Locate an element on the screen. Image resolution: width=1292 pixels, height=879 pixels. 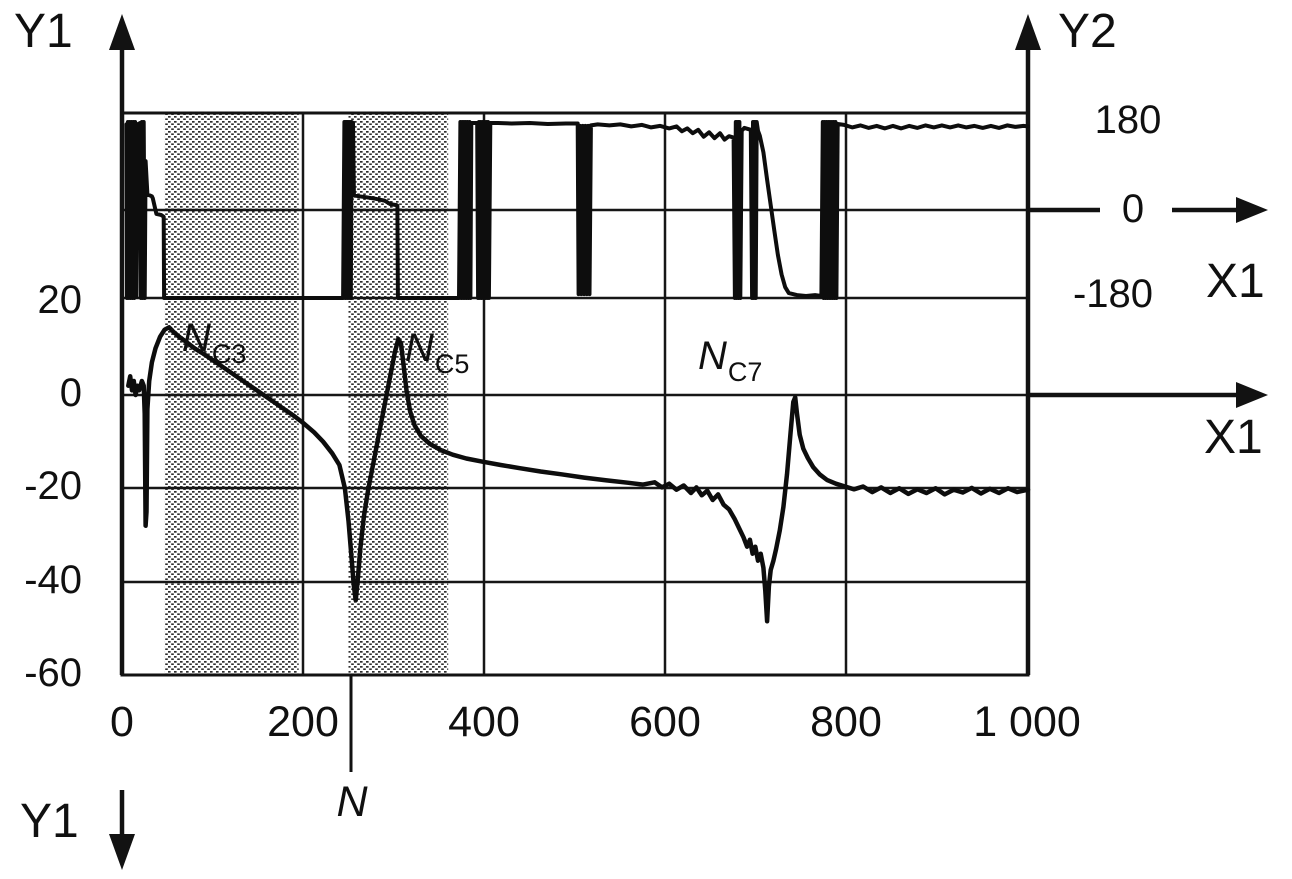
x1-axis-title-lower: X1 is located at coordinates (1233, 437).